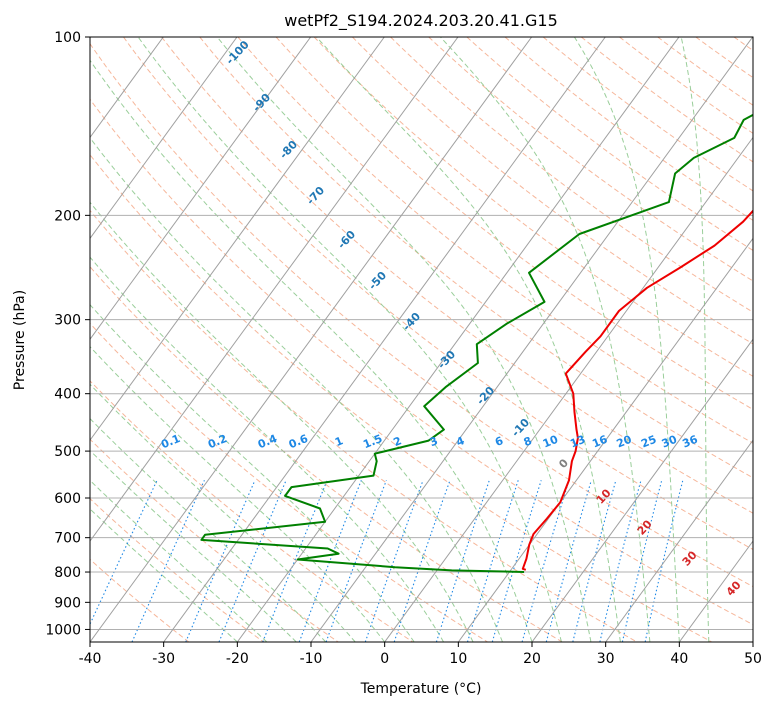 This screenshot has width=775, height=708. I want to click on y-tick-label: 1000, so click(63, 630).